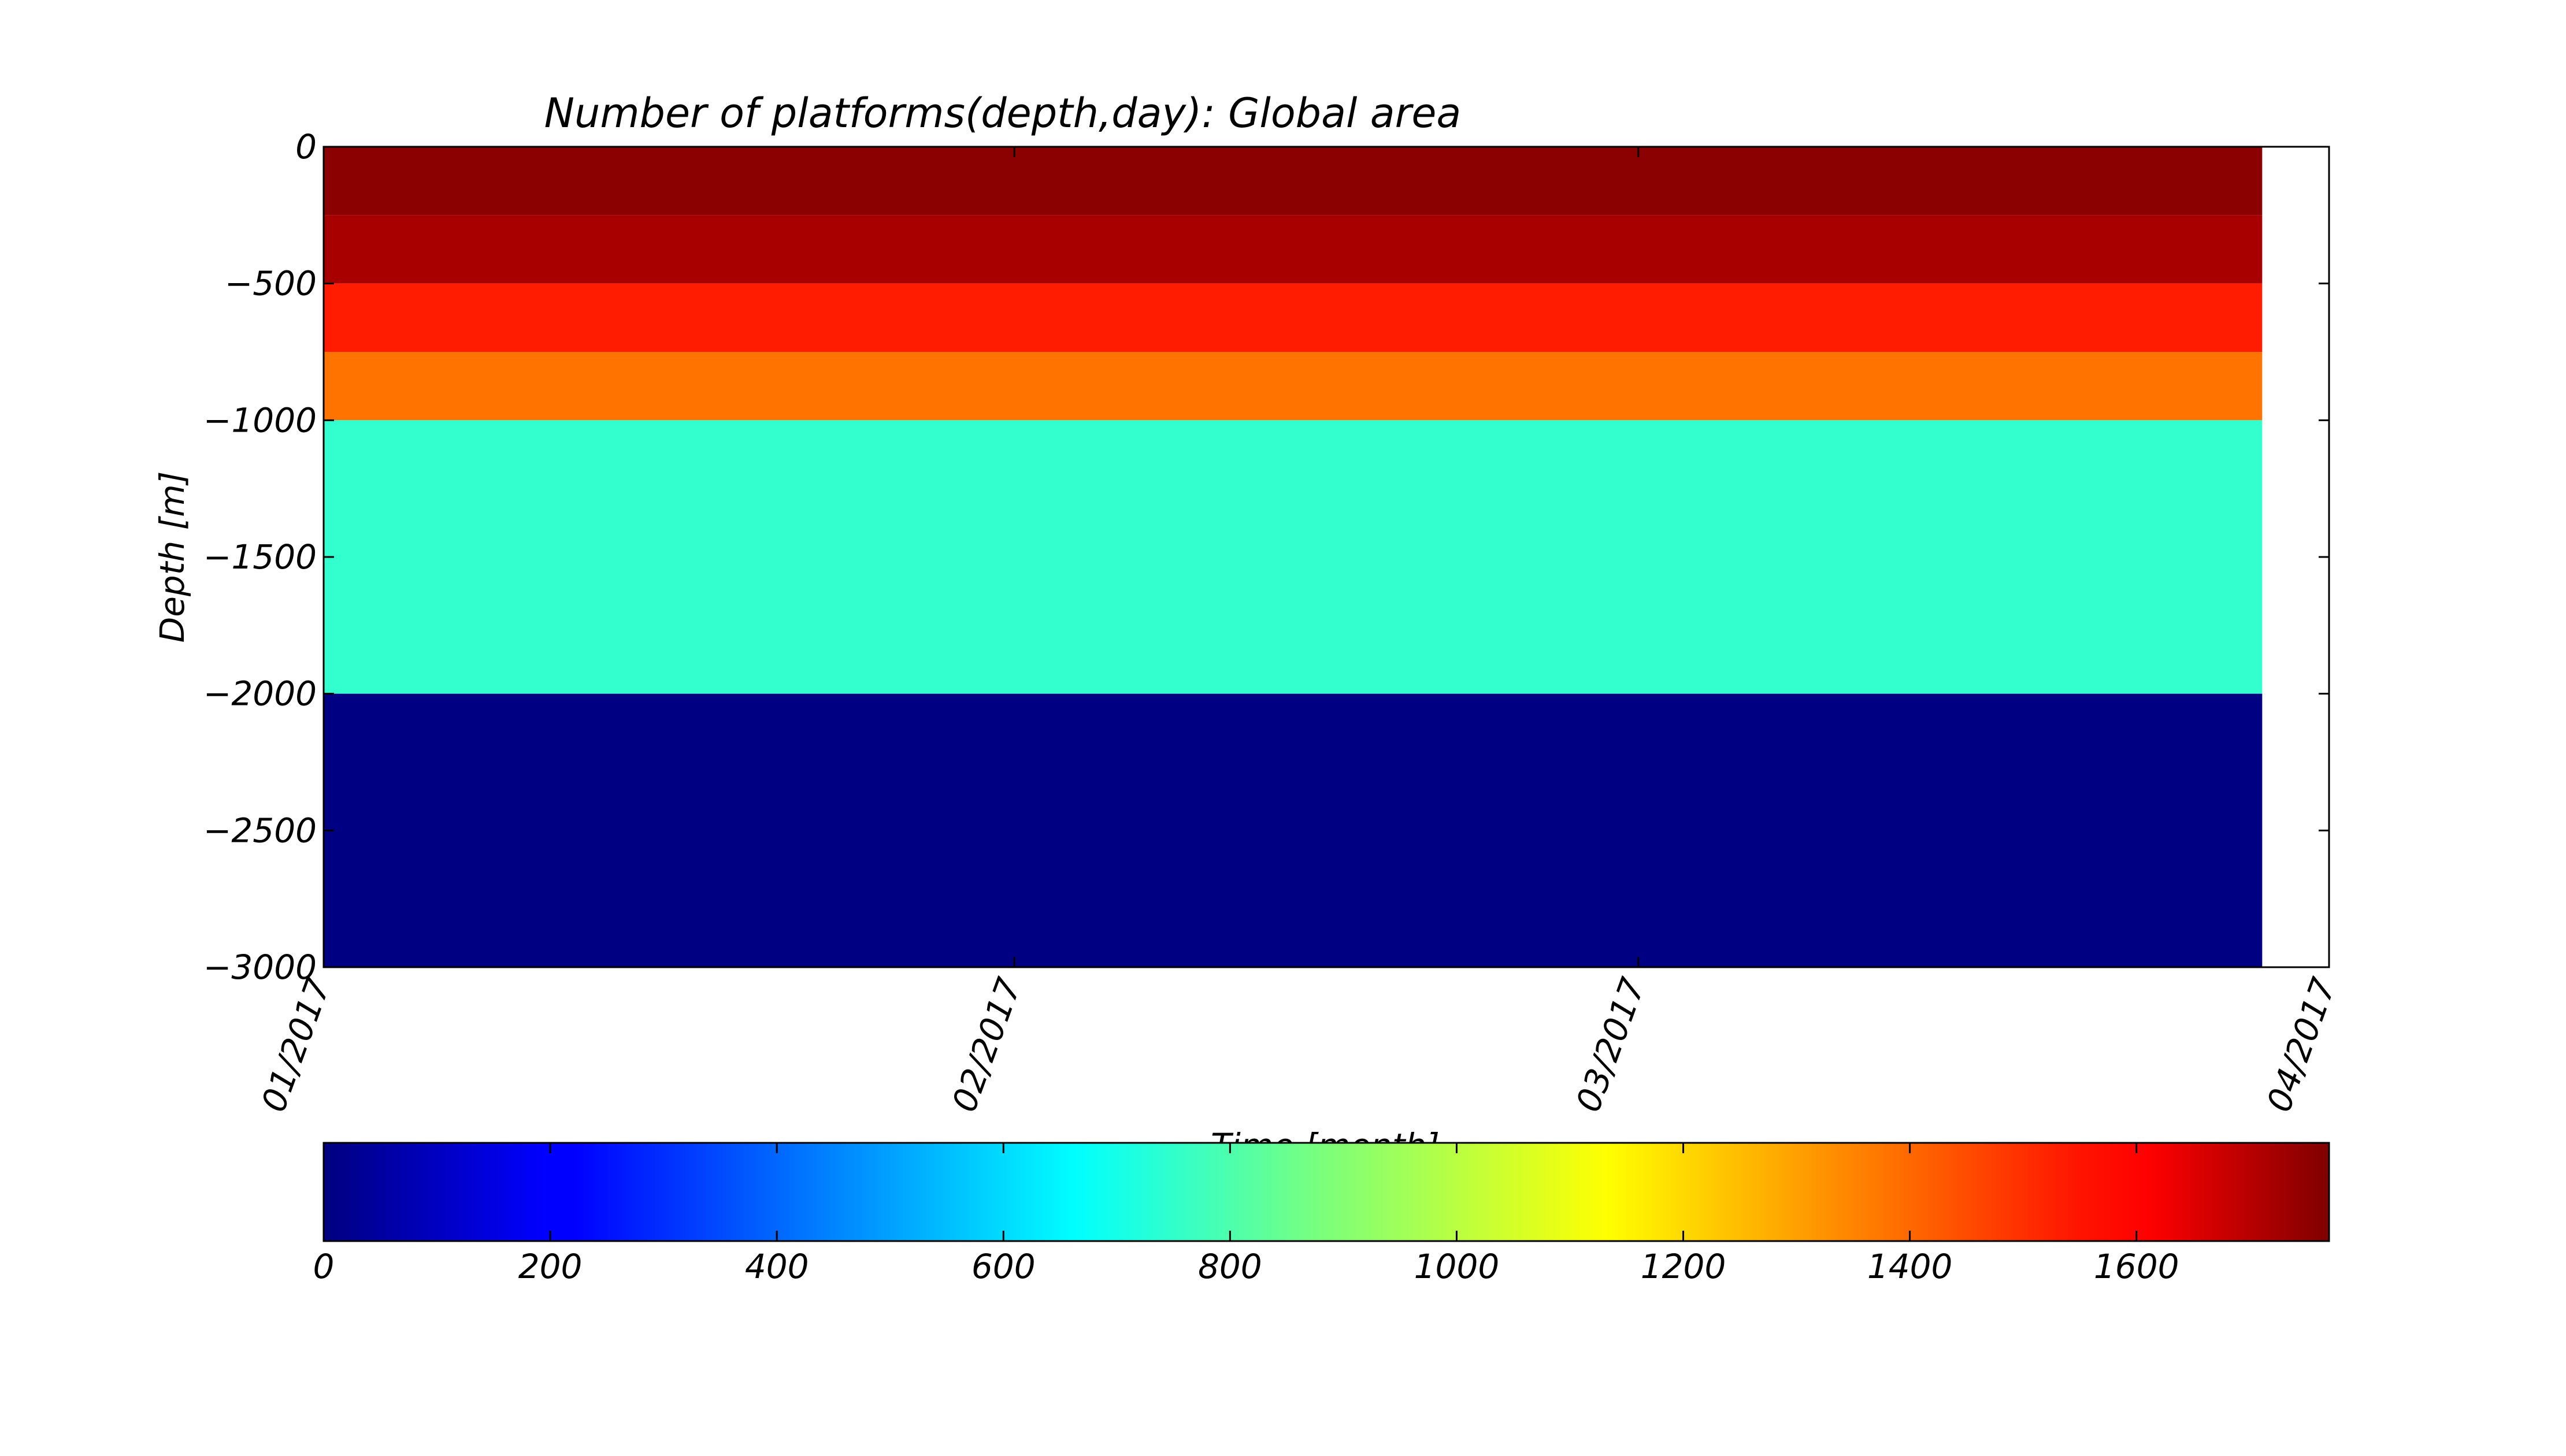  What do you see at coordinates (260, 557) in the screenshot?
I see `y-tick-label: −1500` at bounding box center [260, 557].